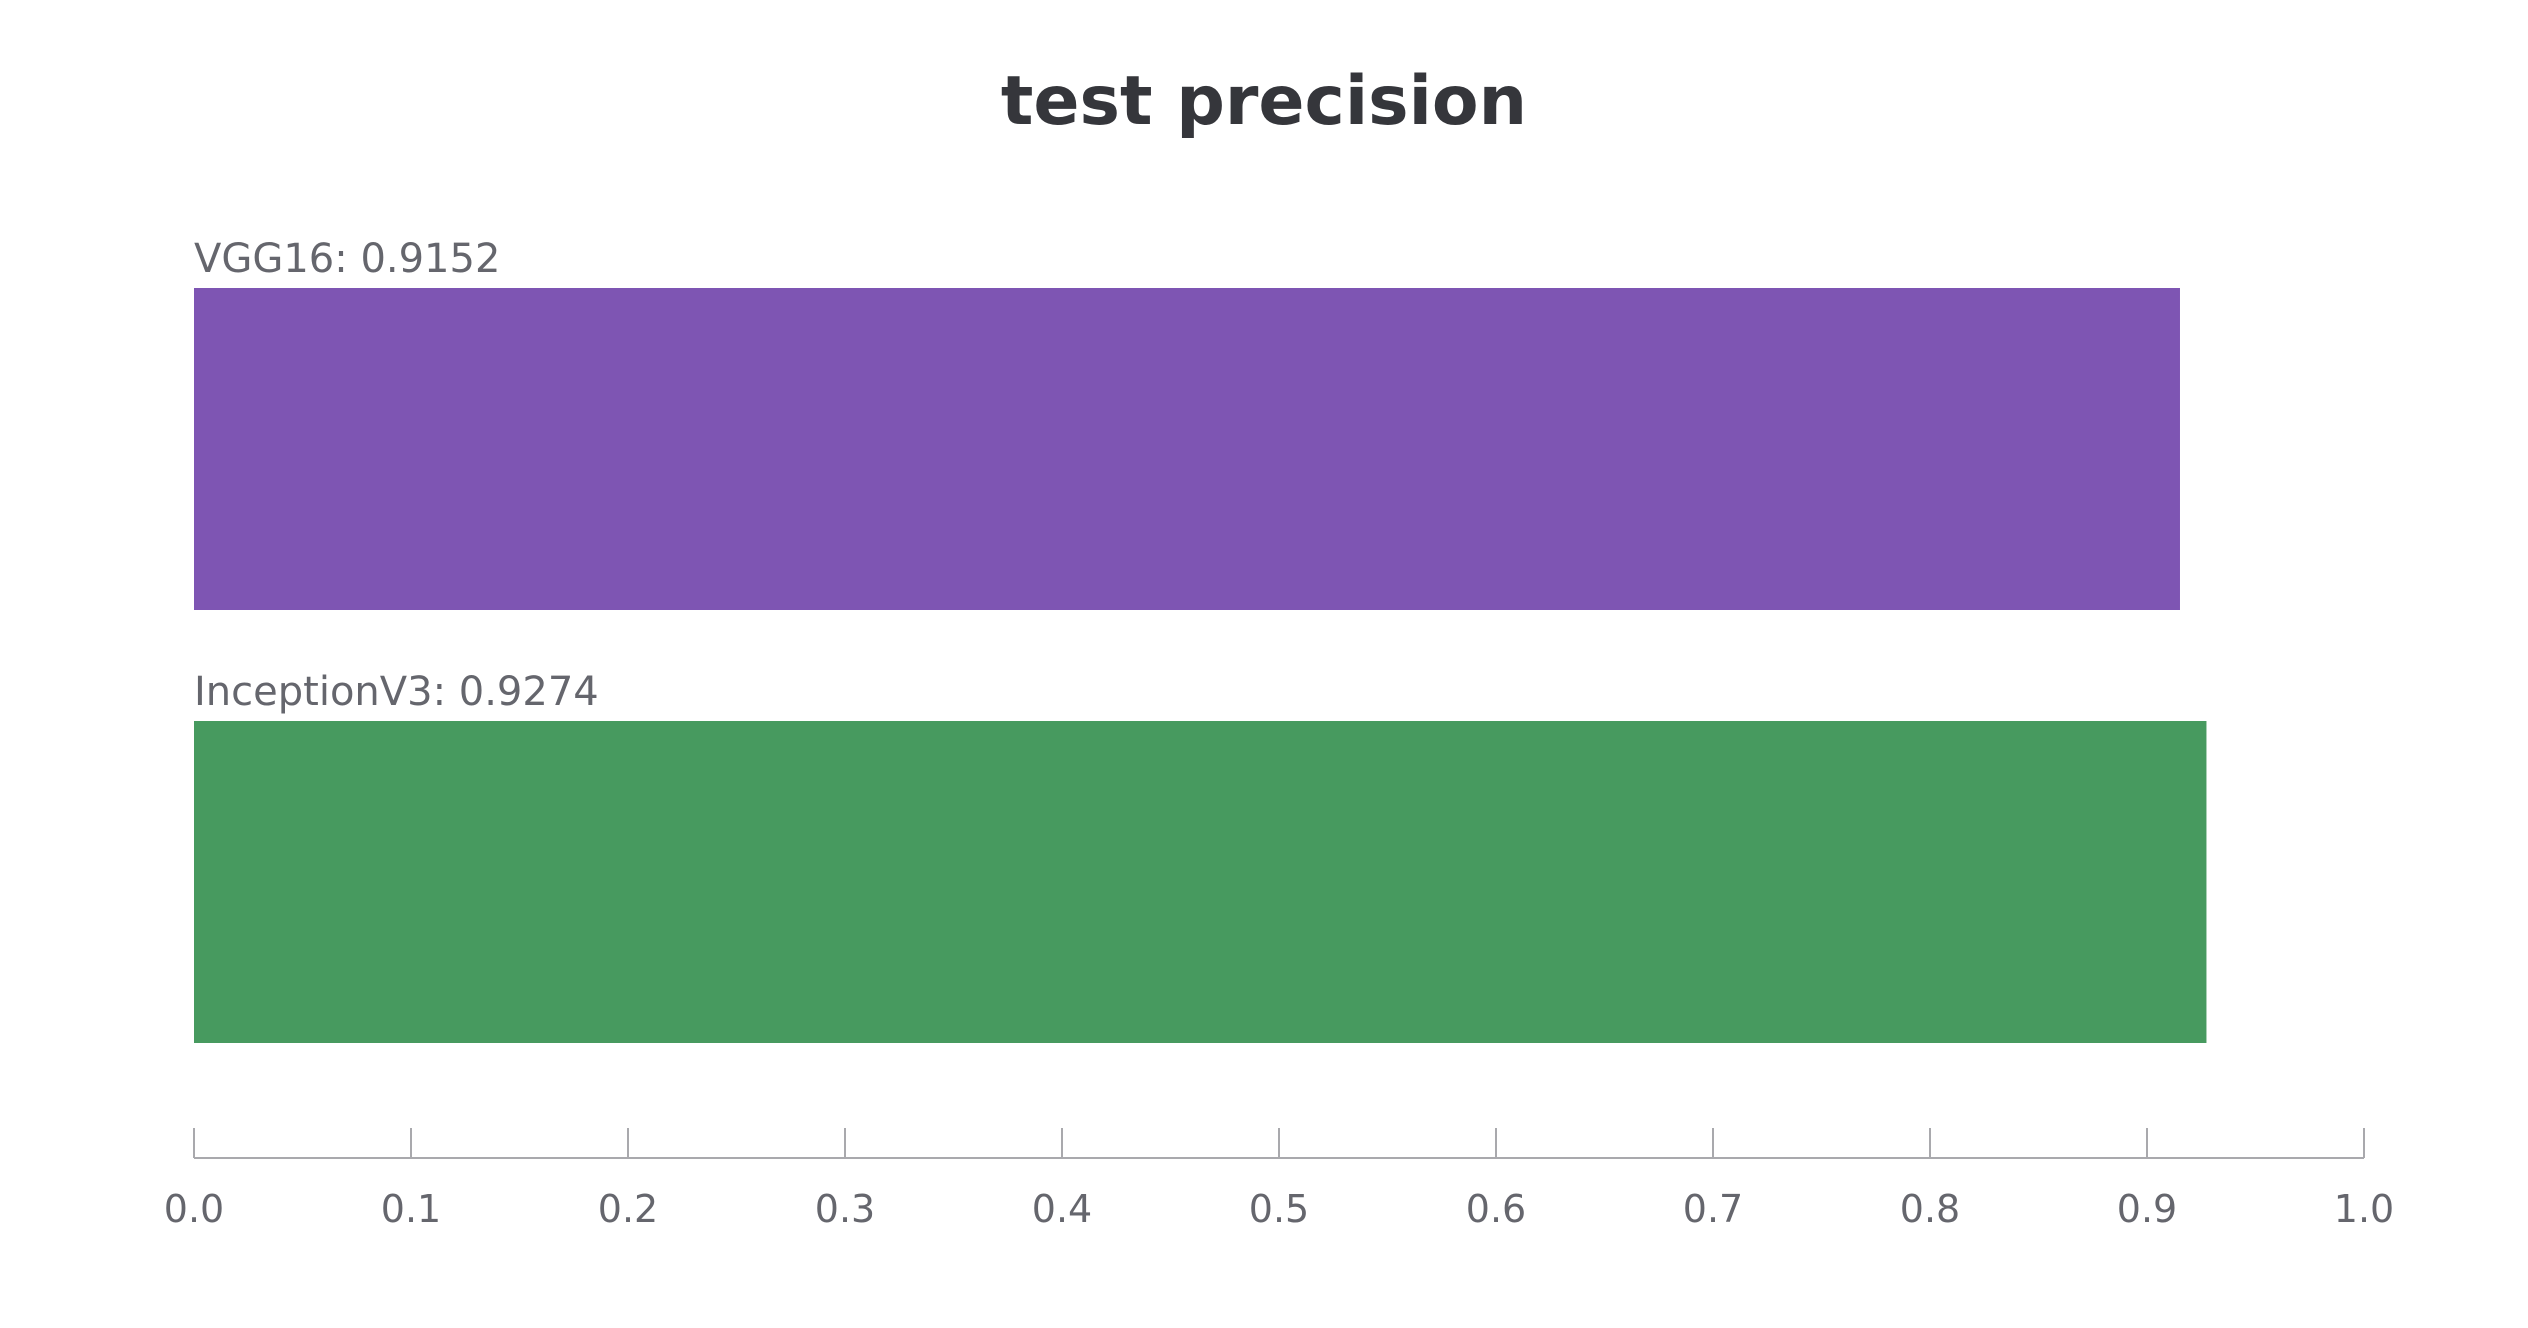 The width and height of the screenshot is (2528, 1328). I want to click on x-tick-label: 0.8, so click(1930, 1209).